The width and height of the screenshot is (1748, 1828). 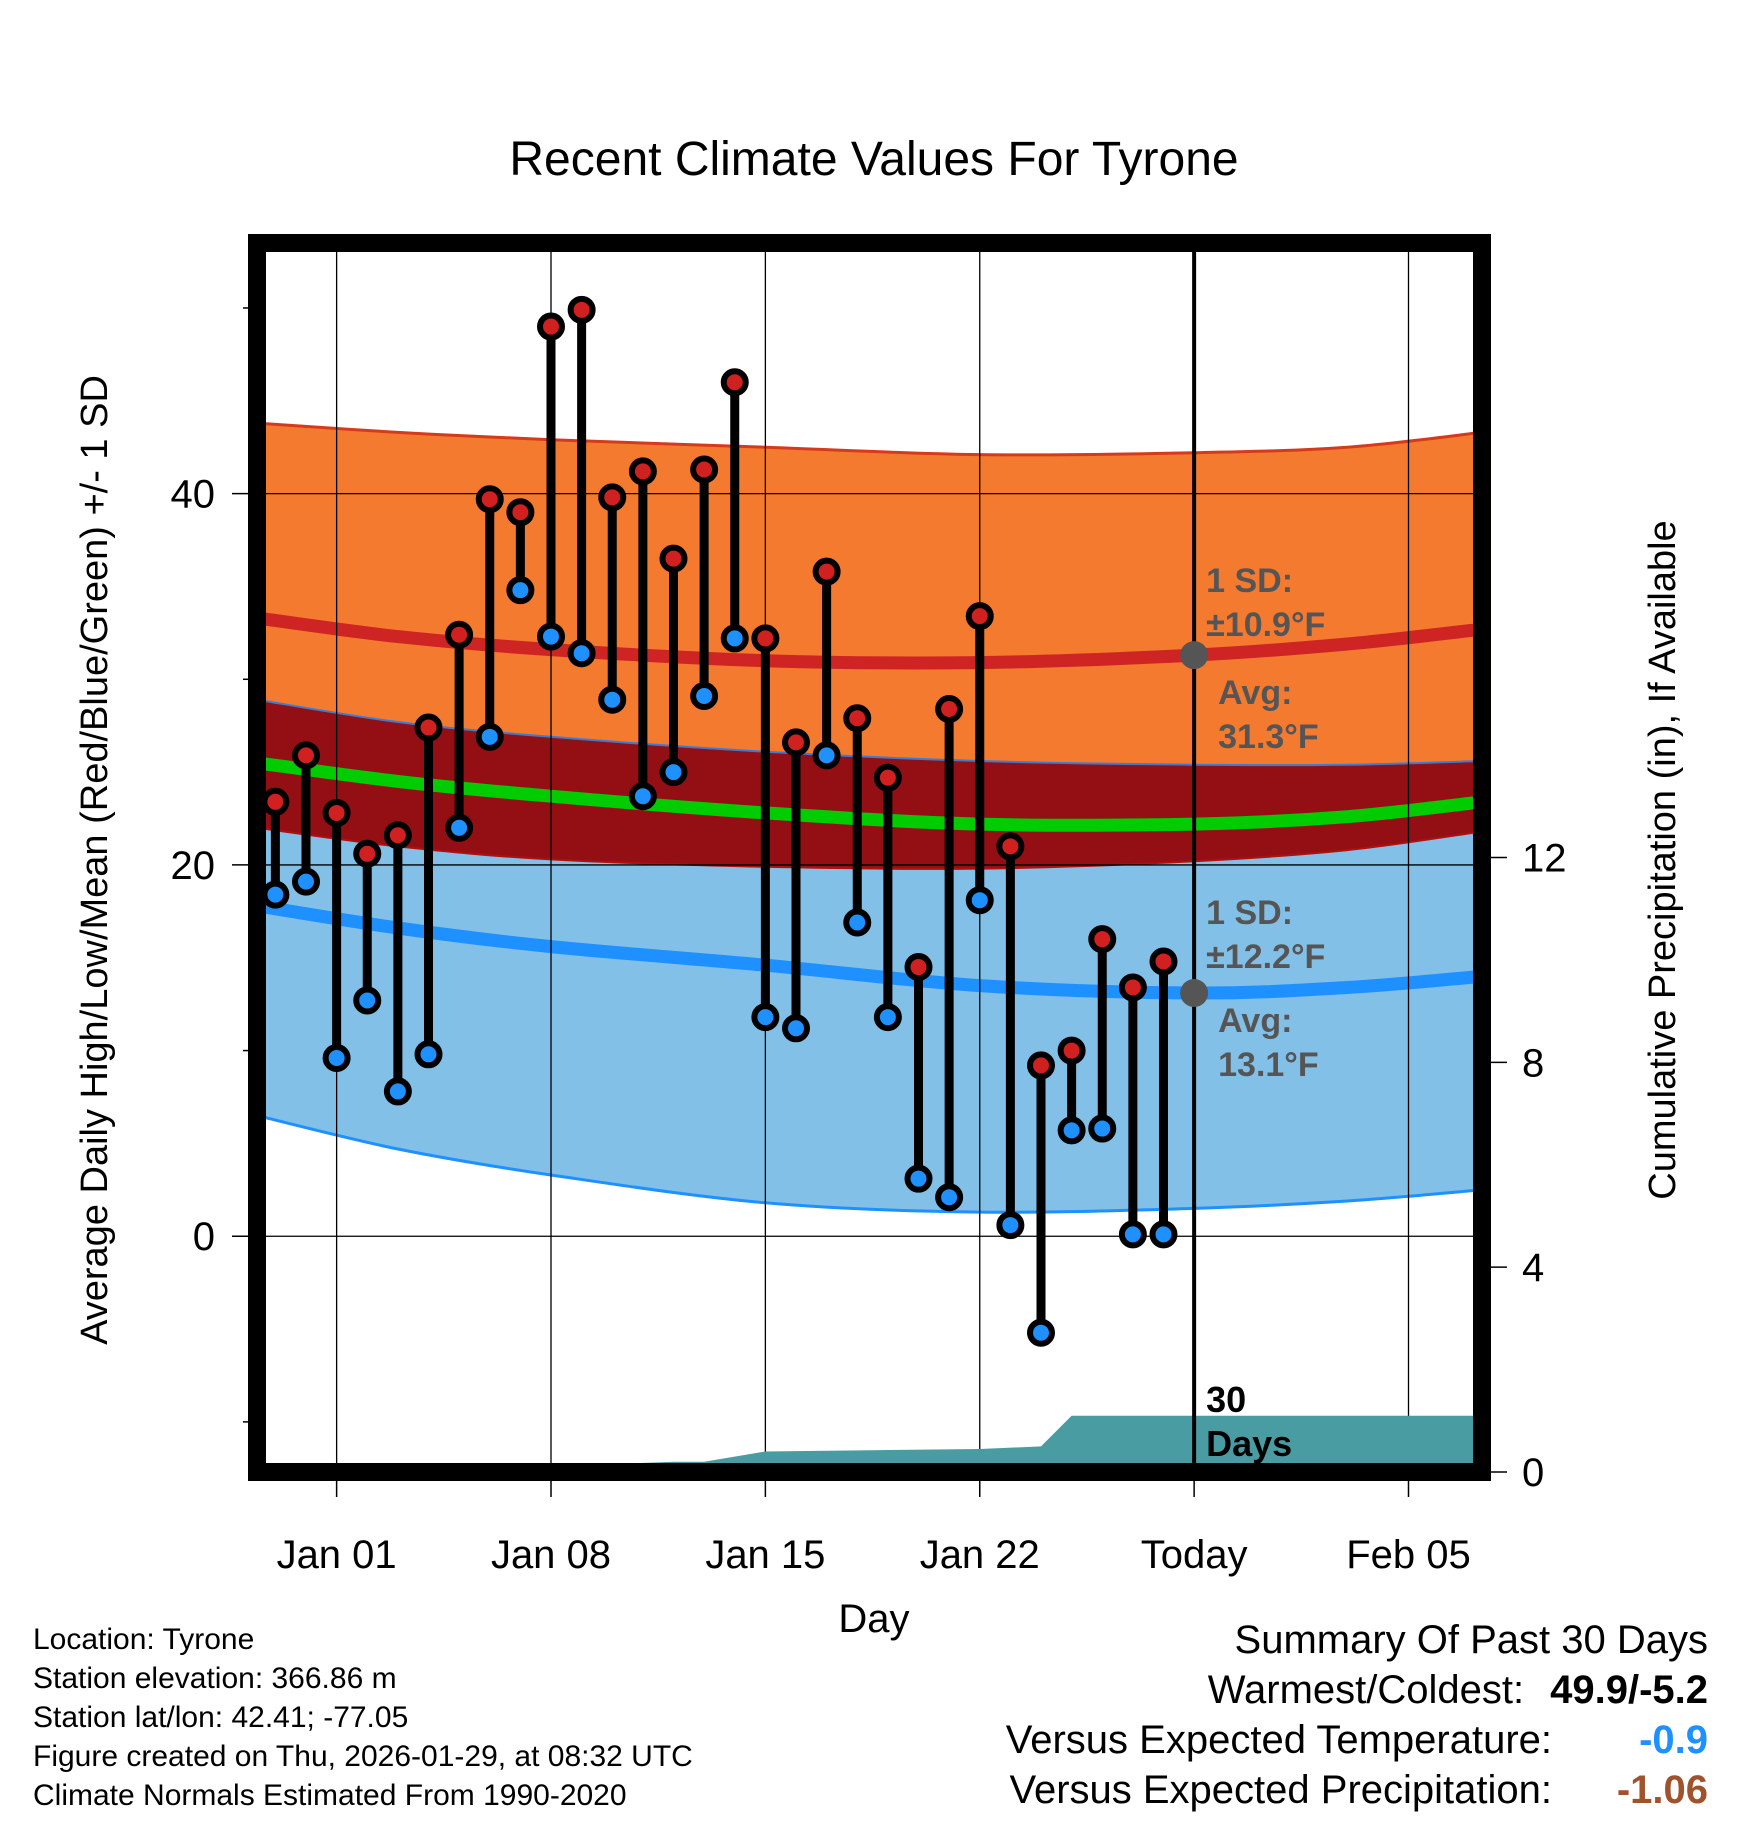 I want to click on low-sd-band, so click(x=869, y=1020).